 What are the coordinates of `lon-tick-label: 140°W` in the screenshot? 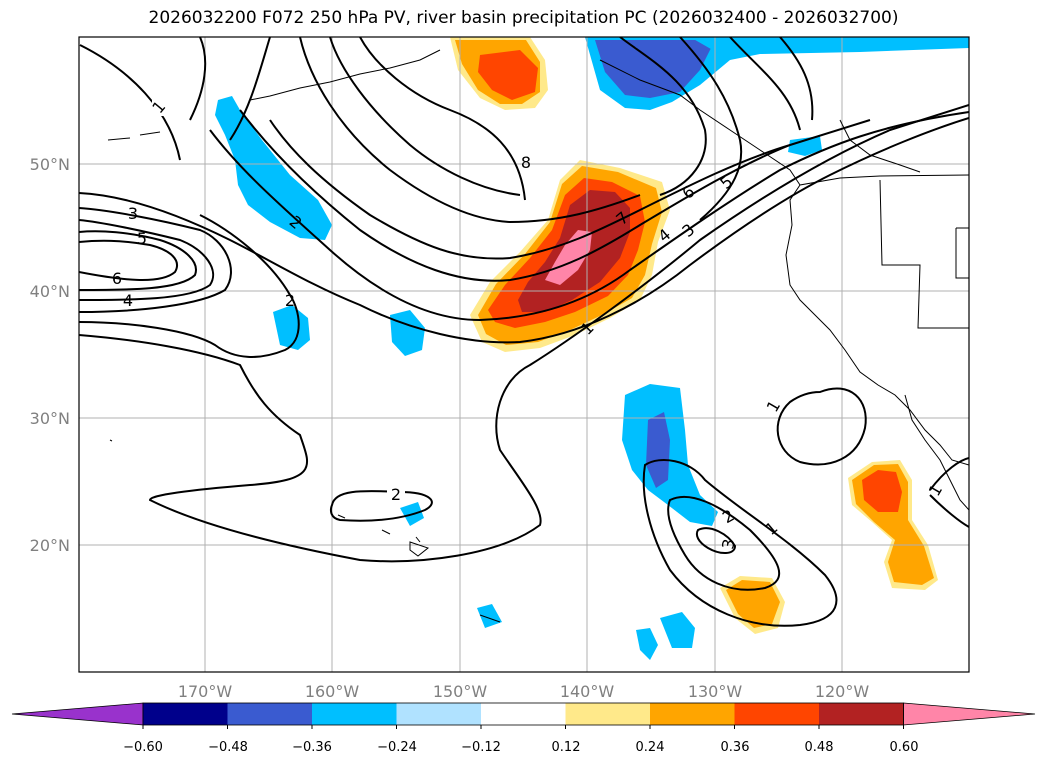 It's located at (587, 691).